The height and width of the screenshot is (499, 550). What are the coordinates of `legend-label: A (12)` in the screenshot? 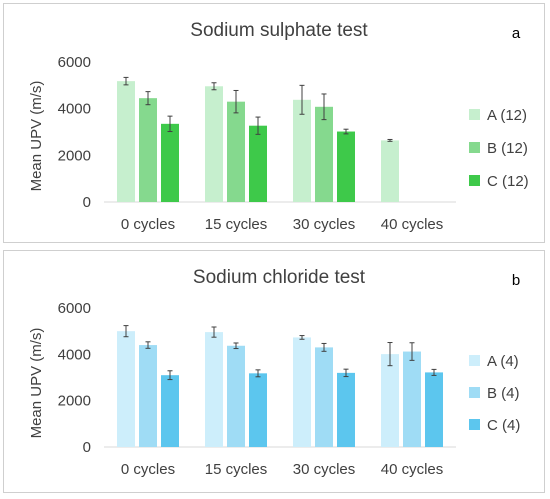 It's located at (507, 115).